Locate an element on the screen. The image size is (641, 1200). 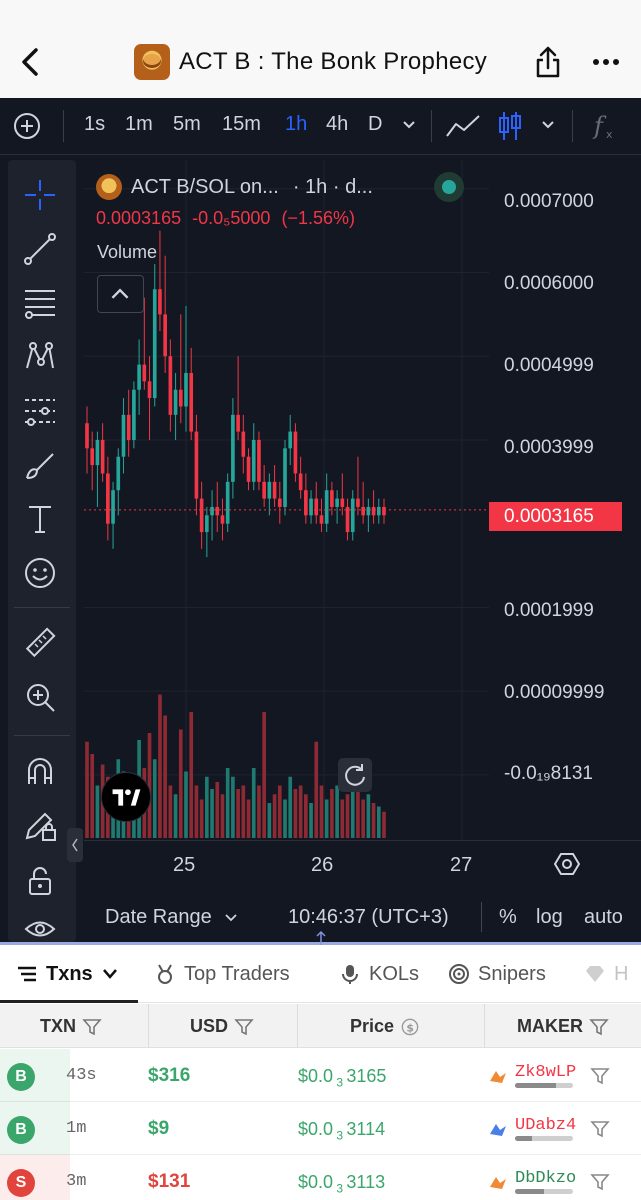
auto-scale-button: auto is located at coordinates (603, 917).